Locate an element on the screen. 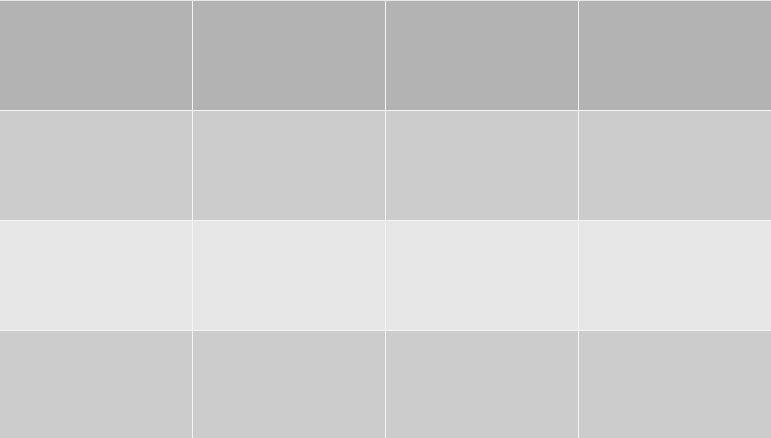  grid-cell-r3-c4 is located at coordinates (675, 275).